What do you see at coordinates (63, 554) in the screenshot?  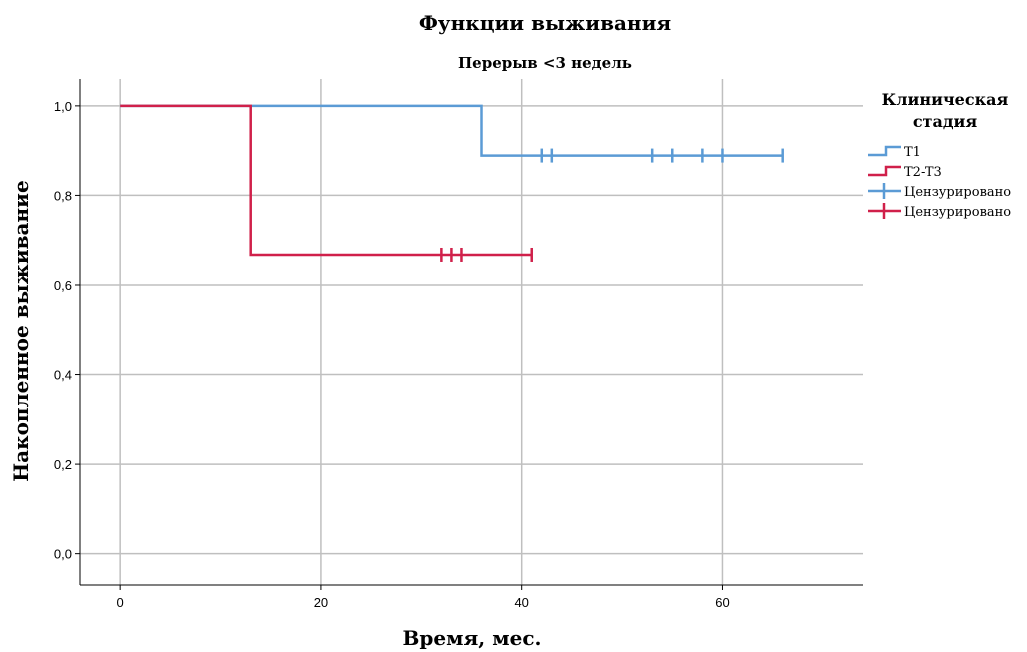 I see `y-tick-label: 0,0` at bounding box center [63, 554].